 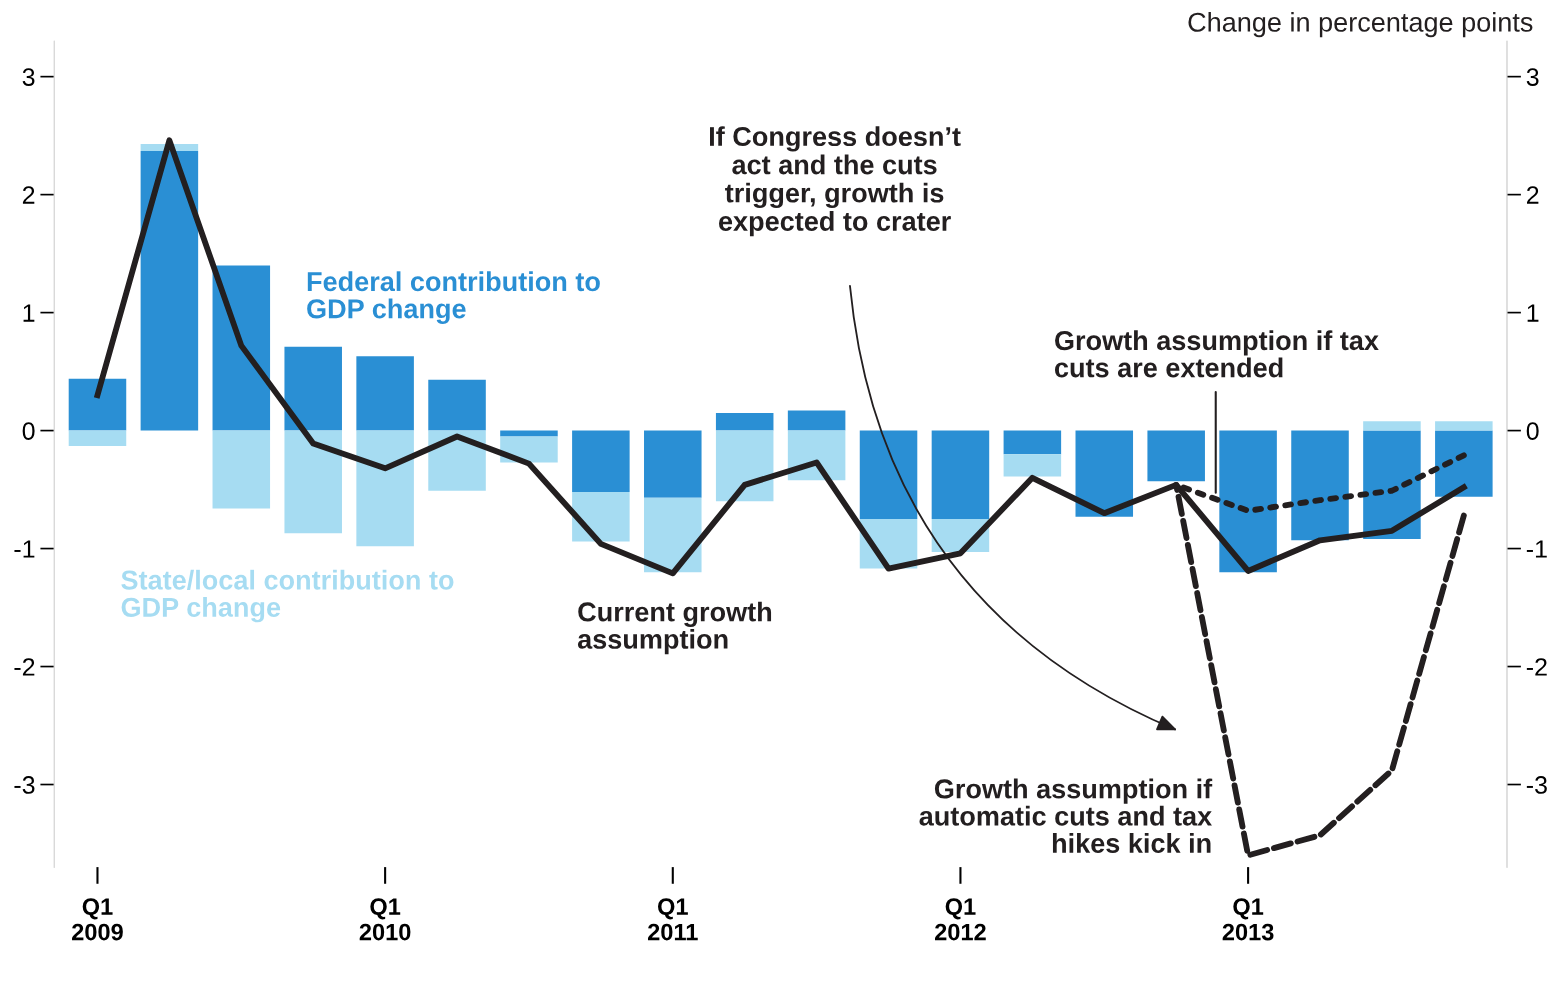 I want to click on series-label: State/local contribution to GDP change, so click(x=287, y=596).